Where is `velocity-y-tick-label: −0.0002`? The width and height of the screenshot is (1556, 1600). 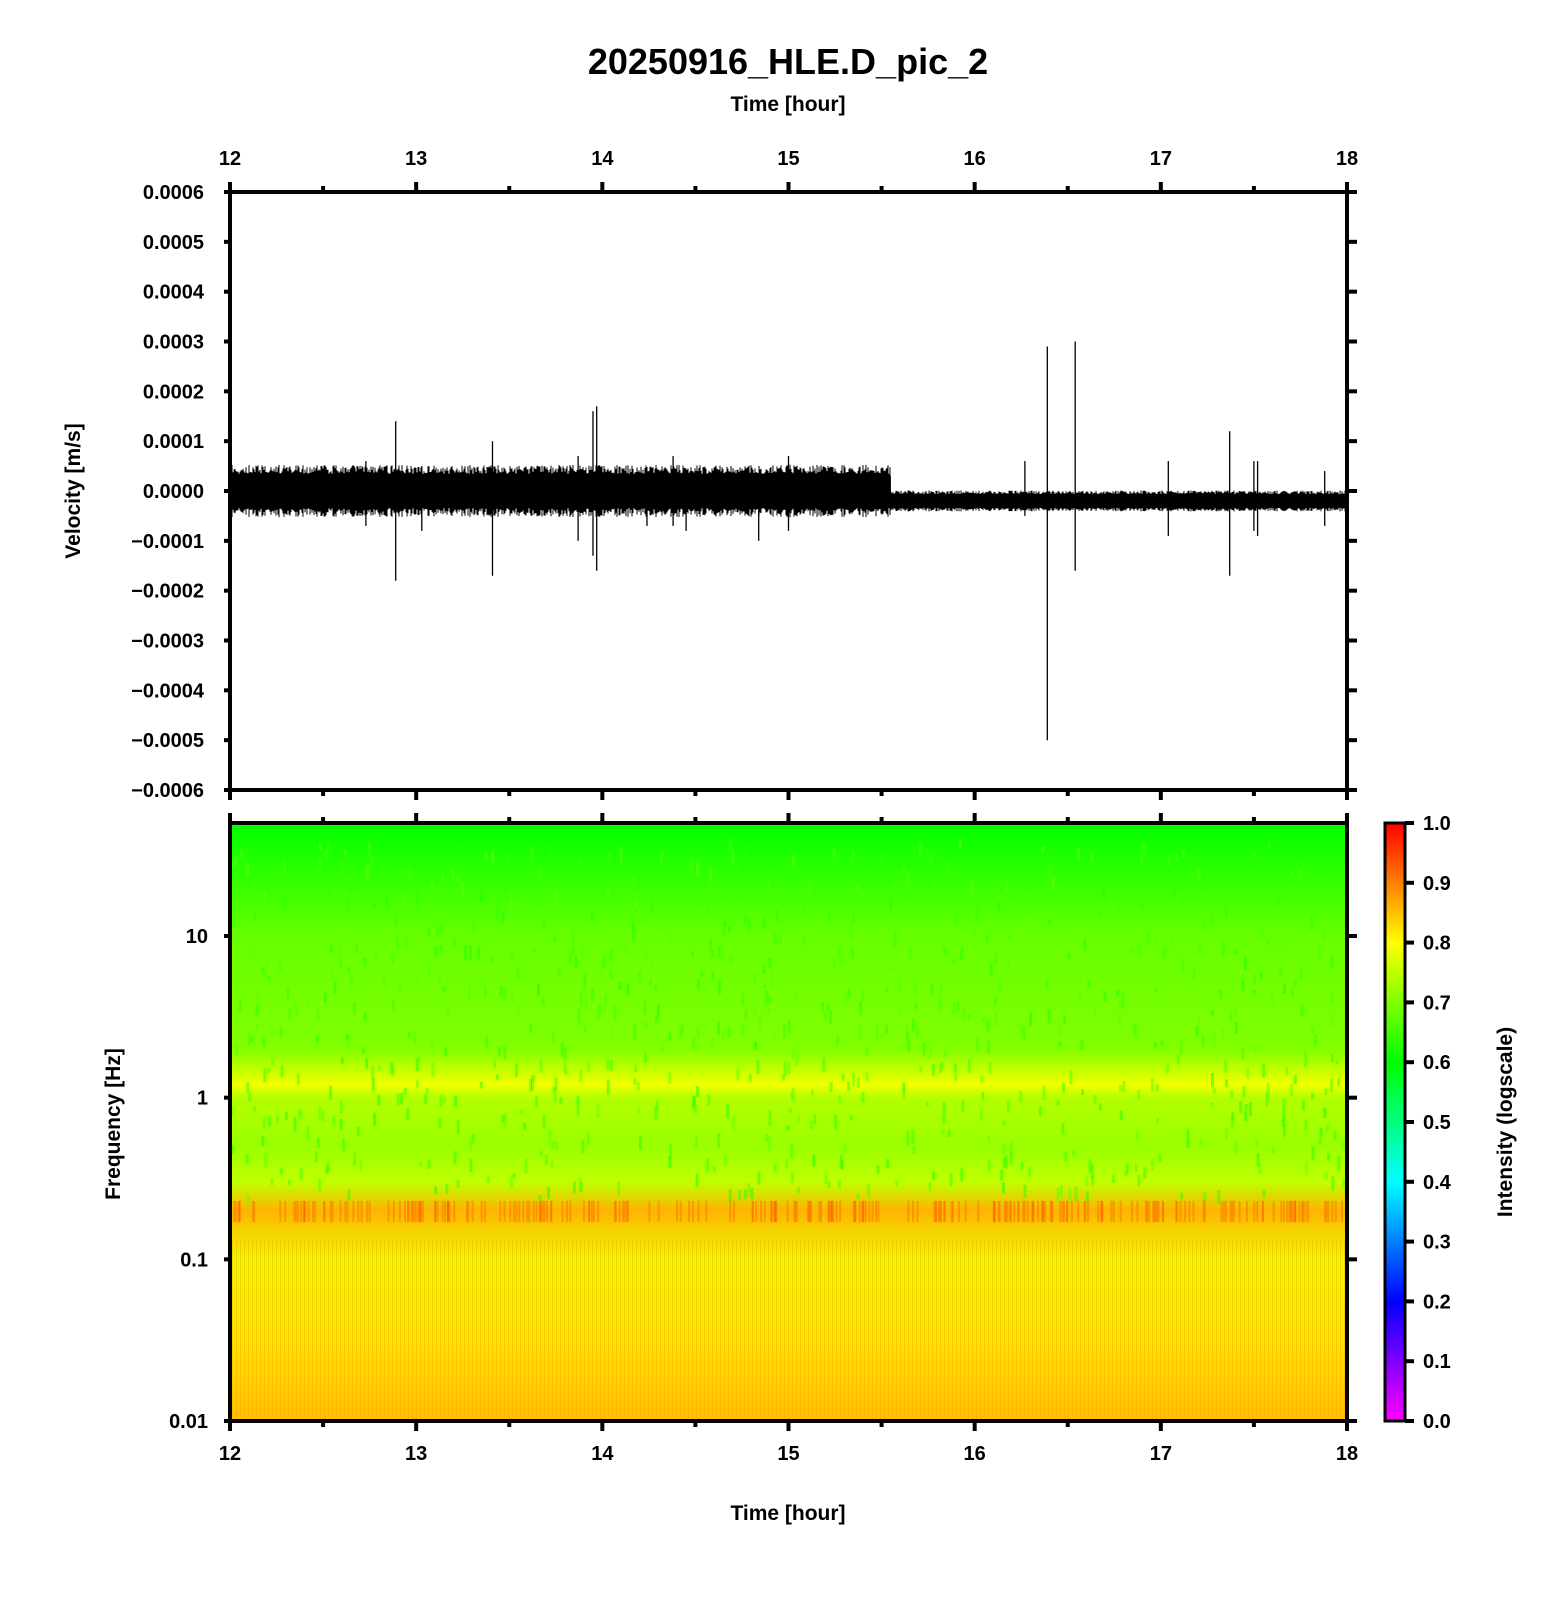
velocity-y-tick-label: −0.0002 is located at coordinates (167, 592).